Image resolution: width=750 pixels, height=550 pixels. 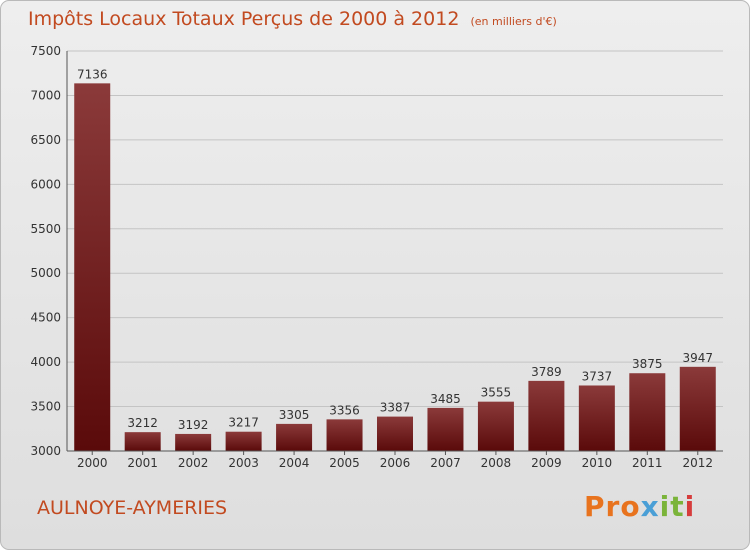 What do you see at coordinates (45, 229) in the screenshot?
I see `y-tick-label: 5500` at bounding box center [45, 229].